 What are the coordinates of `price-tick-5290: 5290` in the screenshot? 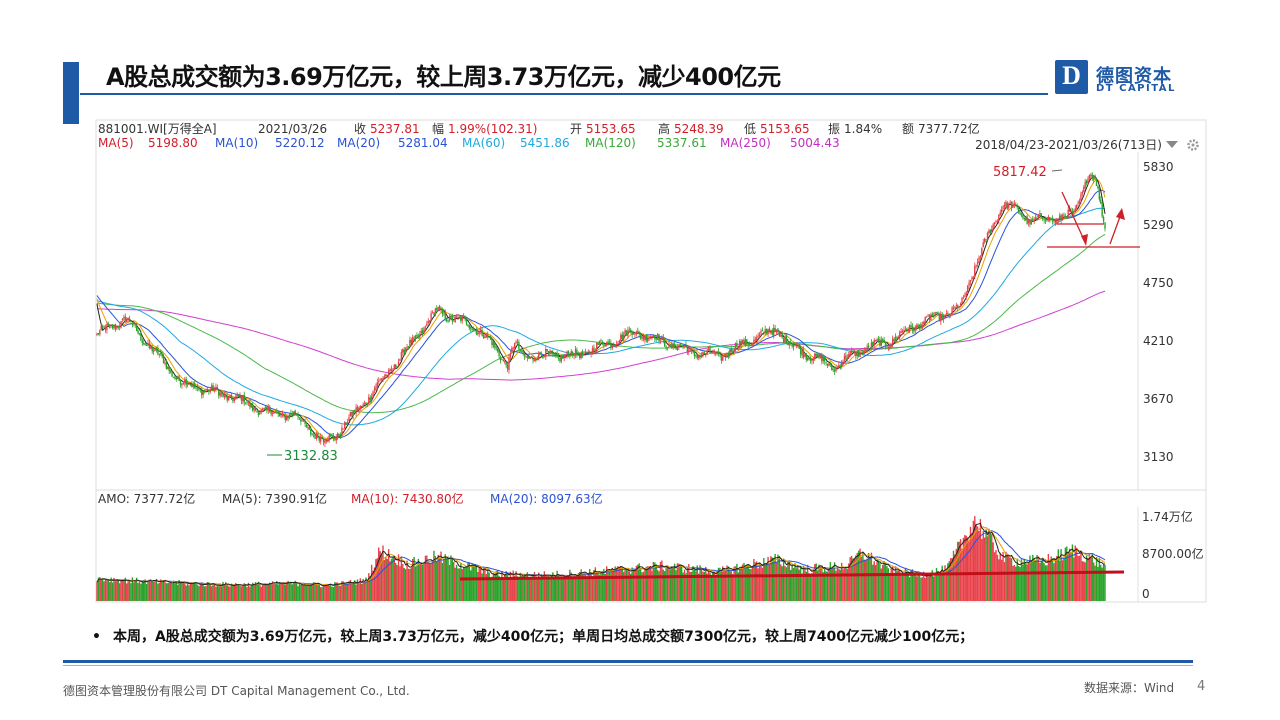 It's located at (1158, 225).